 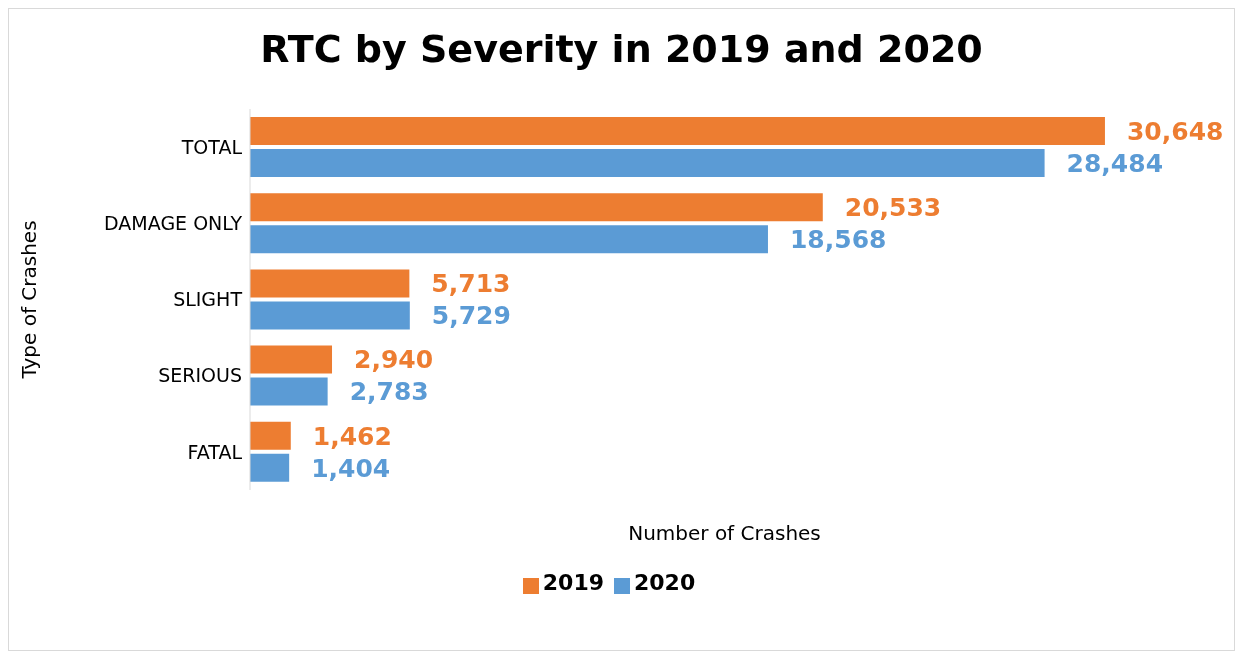 What do you see at coordinates (173, 223) in the screenshot?
I see `y-tick-label: DAMAGE ONLY` at bounding box center [173, 223].